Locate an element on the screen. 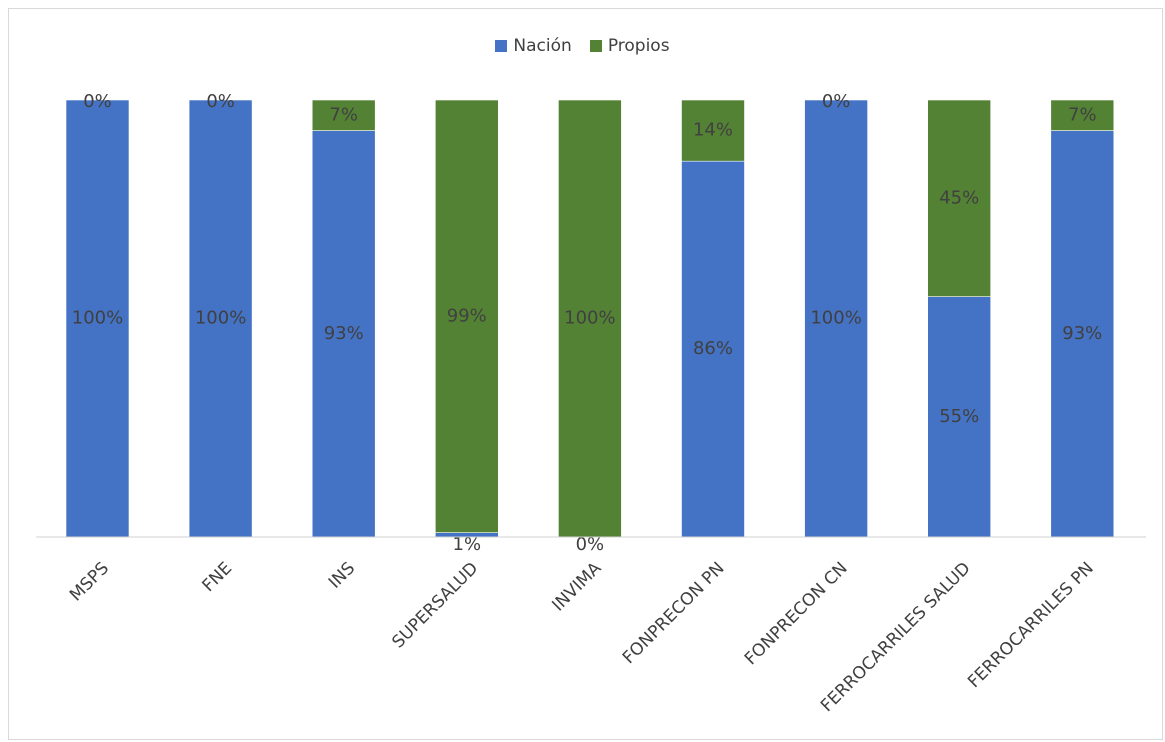  data-label-propios-supersalud: 99% is located at coordinates (467, 315).